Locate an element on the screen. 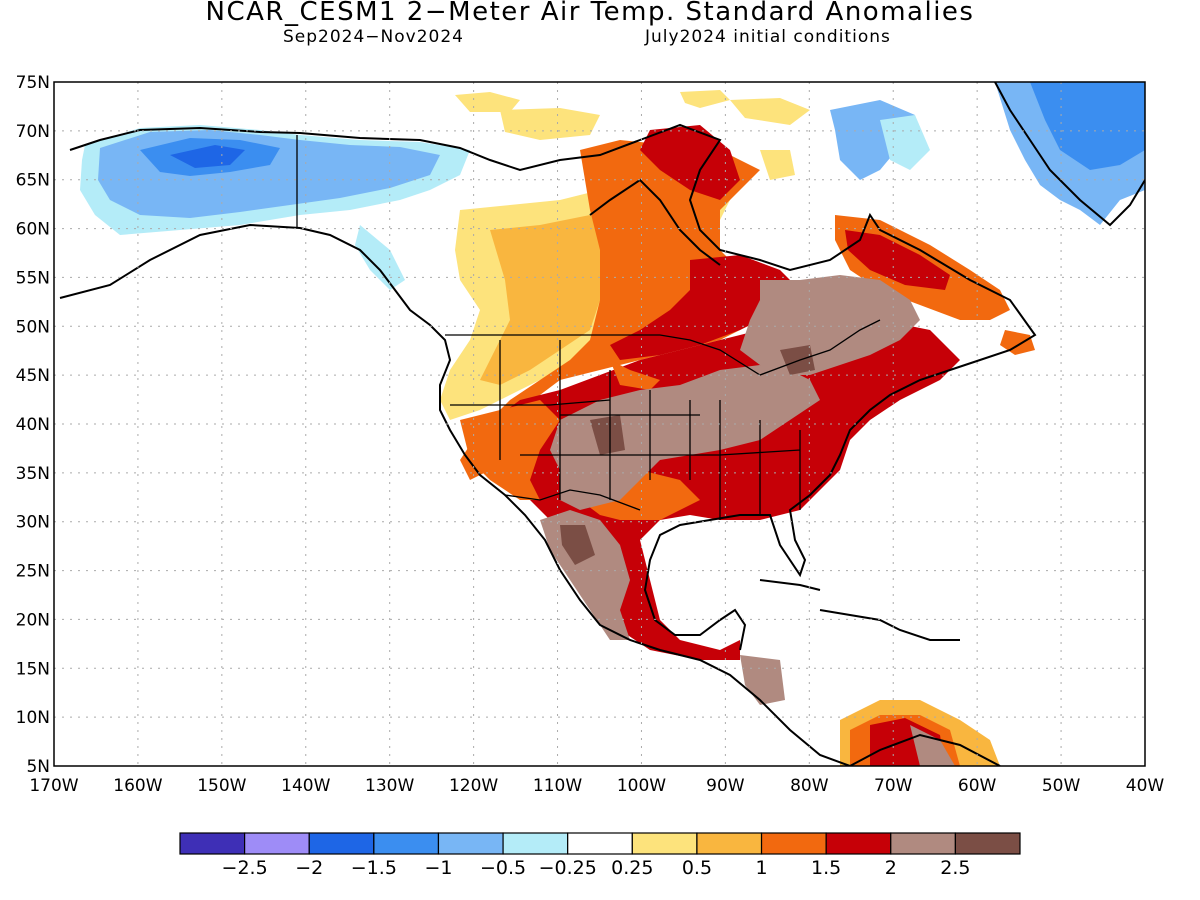  initial-conditions: July2024 initial conditions is located at coordinates (768, 37).